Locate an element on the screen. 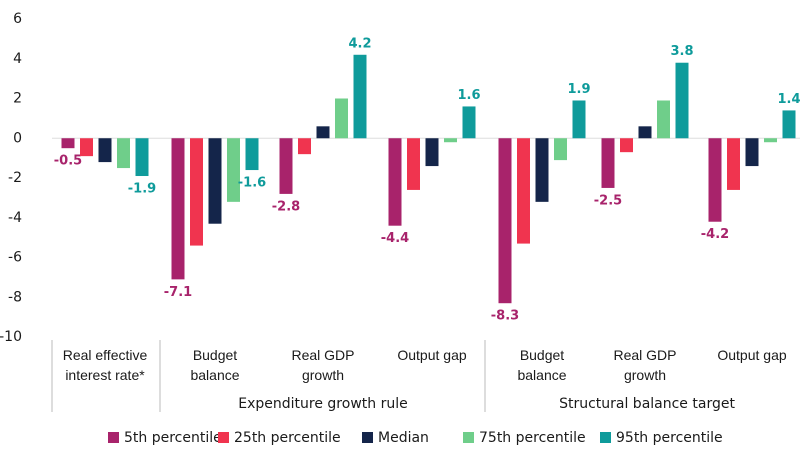  data-label: -1.6 is located at coordinates (252, 183).